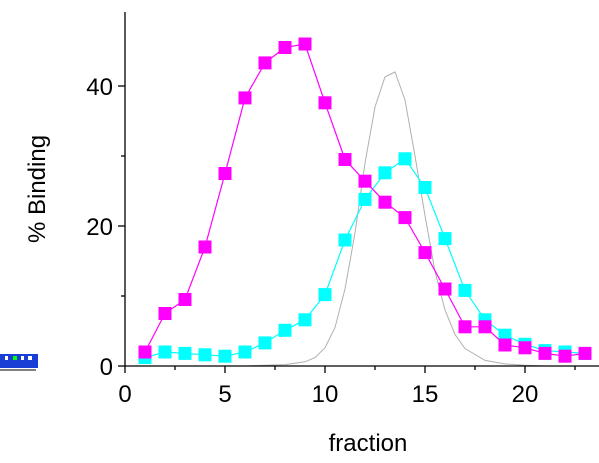 The width and height of the screenshot is (599, 463). What do you see at coordinates (37, 189) in the screenshot?
I see `y-axis-title: % Binding` at bounding box center [37, 189].